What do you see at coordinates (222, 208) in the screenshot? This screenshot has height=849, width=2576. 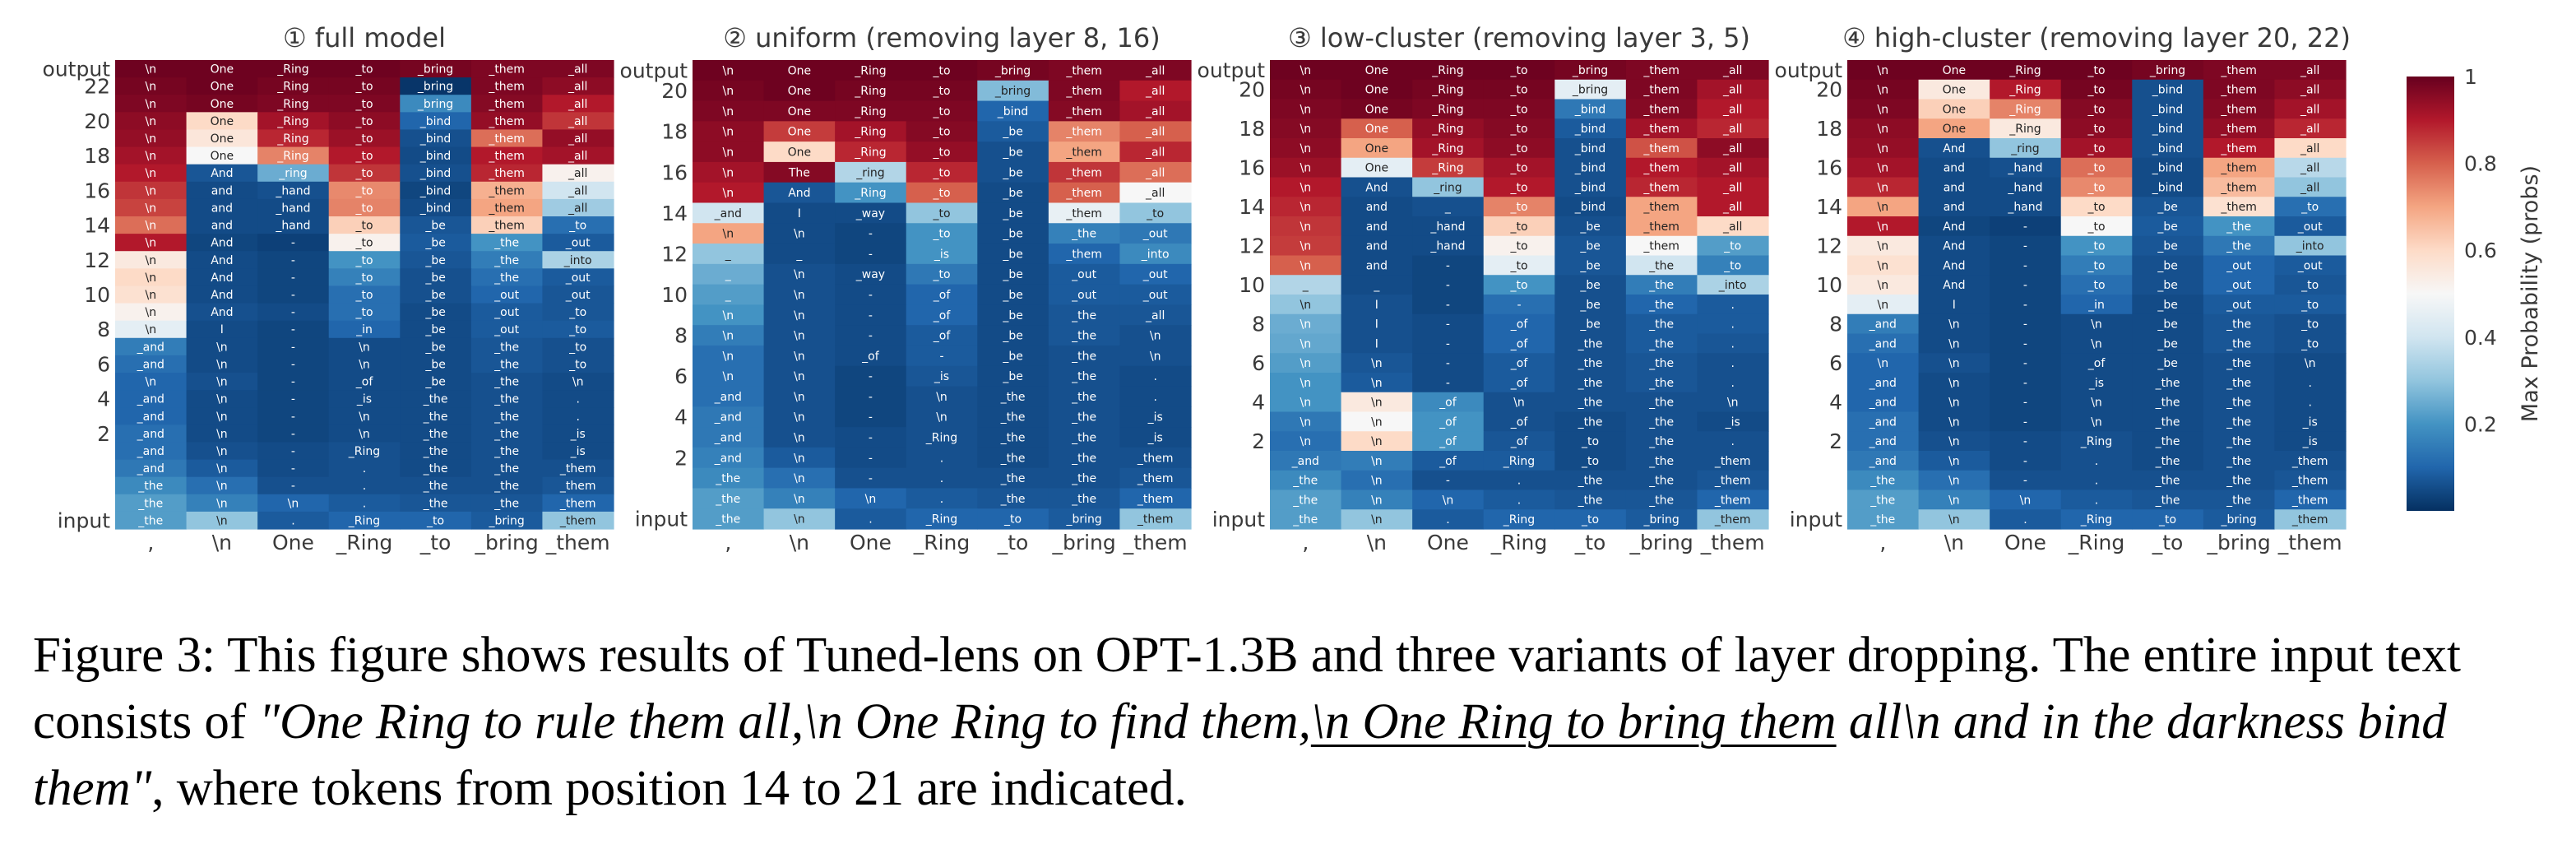 I see `cell-label: and` at bounding box center [222, 208].